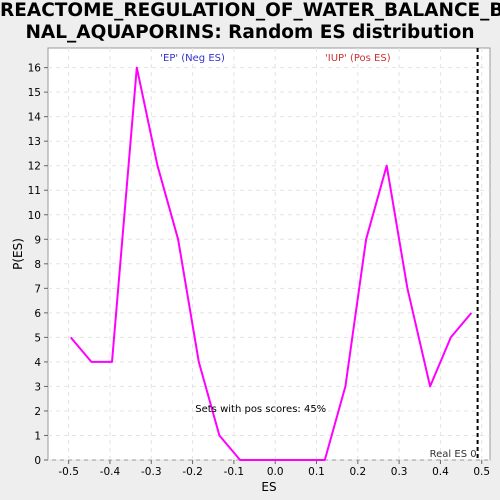  What do you see at coordinates (357, 472) in the screenshot?
I see `x-tick-label: 0.2` at bounding box center [357, 472].